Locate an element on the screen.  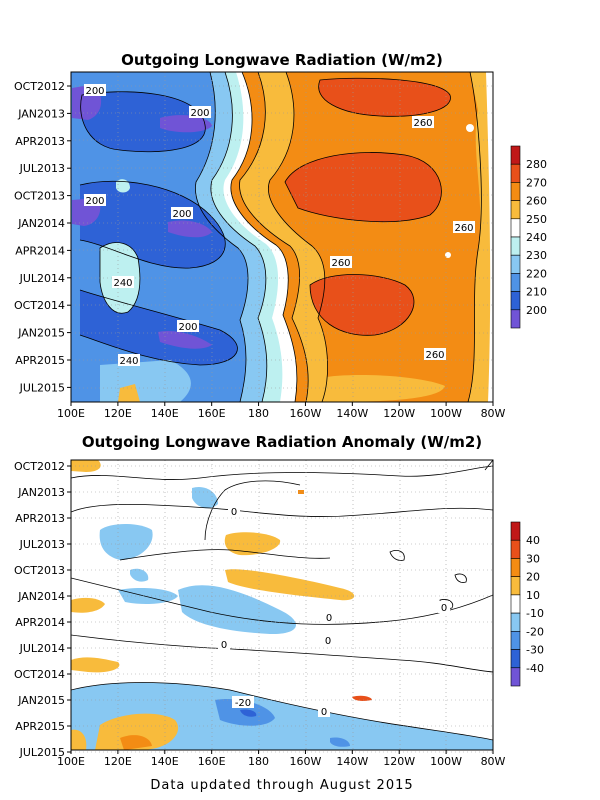
colorbar-label: 220 is located at coordinates (536, 273).